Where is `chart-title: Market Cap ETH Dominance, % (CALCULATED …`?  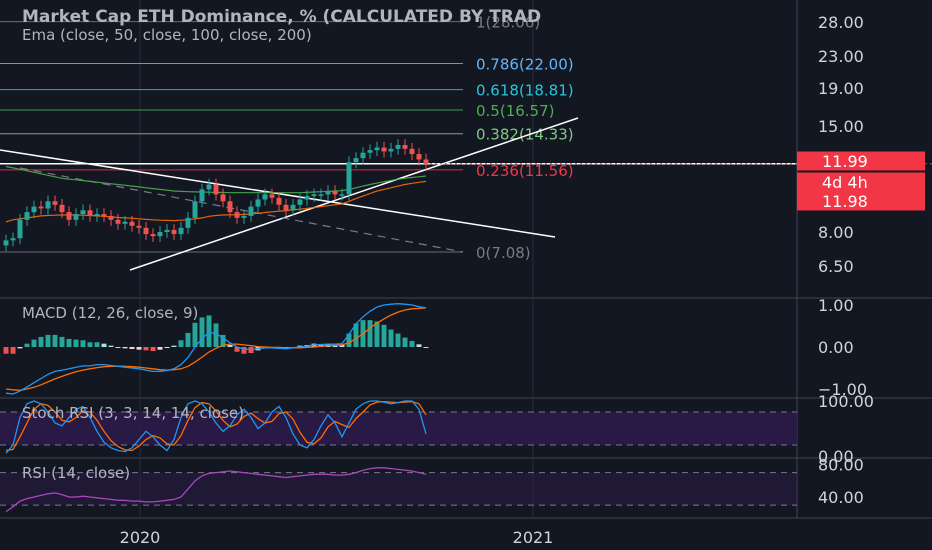
chart-title: Market Cap ETH Dominance, % (CALCULATED … is located at coordinates (281, 17).